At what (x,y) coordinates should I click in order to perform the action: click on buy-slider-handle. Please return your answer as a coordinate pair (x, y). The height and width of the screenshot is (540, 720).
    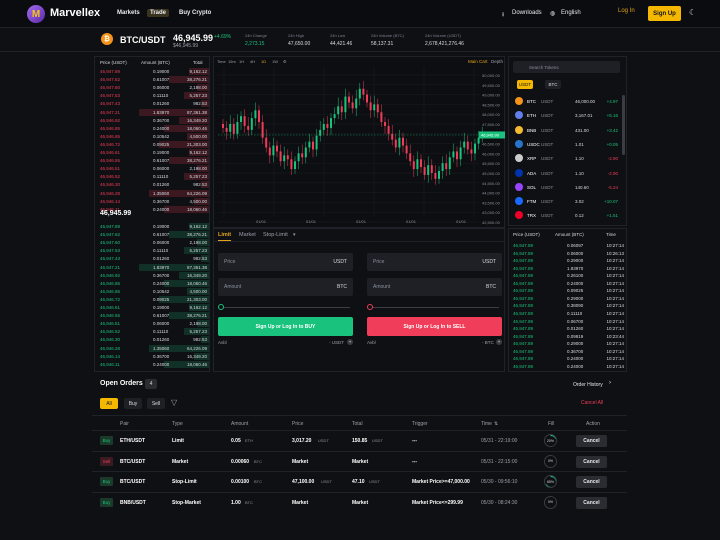
    Looking at the image, I should click on (221, 307).